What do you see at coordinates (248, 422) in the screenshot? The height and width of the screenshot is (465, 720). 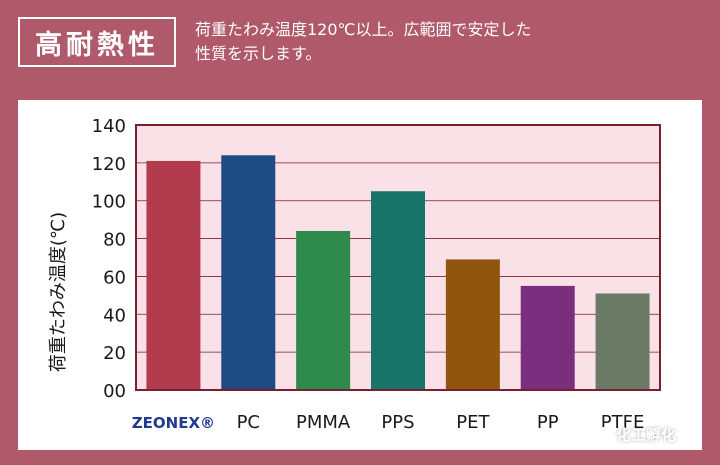 I see `x-tick-label: PC` at bounding box center [248, 422].